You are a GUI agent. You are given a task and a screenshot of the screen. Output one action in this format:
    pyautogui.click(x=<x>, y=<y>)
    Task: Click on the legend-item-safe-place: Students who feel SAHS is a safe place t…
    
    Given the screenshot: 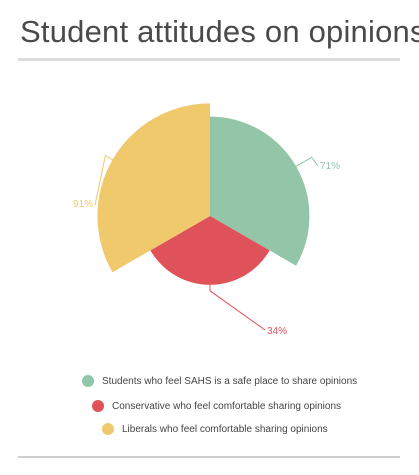 What is the action you would take?
    pyautogui.click(x=219, y=381)
    